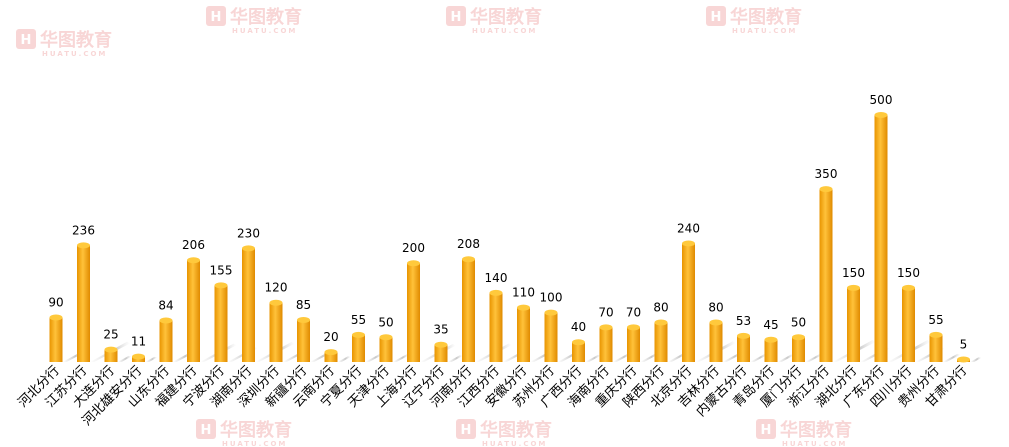 This screenshot has height=447, width=1009. Describe the element at coordinates (55, 303) in the screenshot. I see `data-label: 90` at that location.